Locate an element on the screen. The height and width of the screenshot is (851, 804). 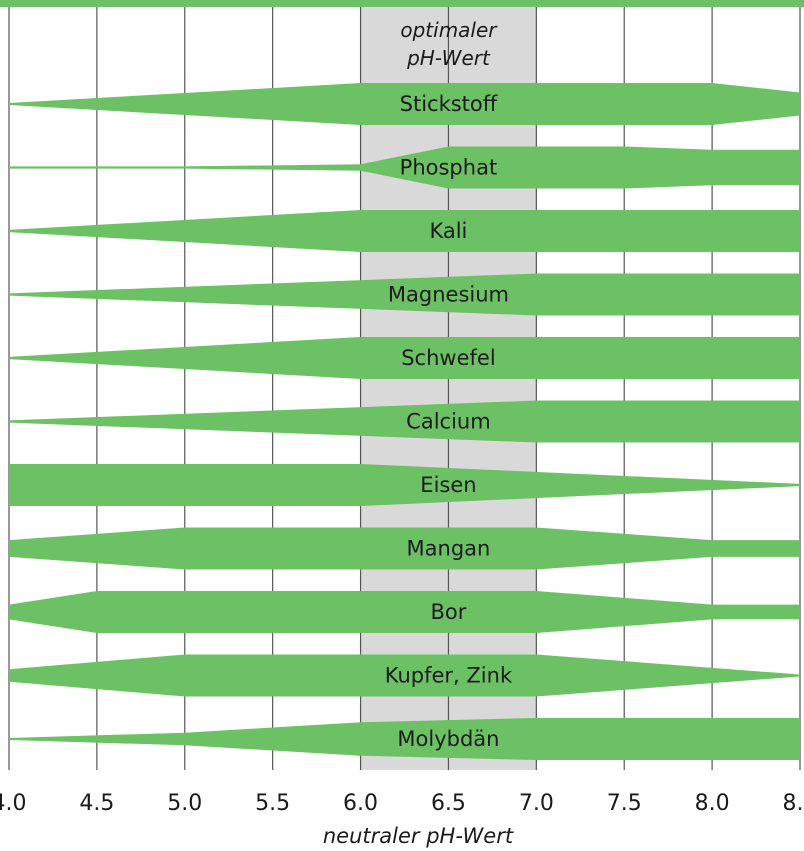
x-tick-label: 4.5 is located at coordinates (96, 803).